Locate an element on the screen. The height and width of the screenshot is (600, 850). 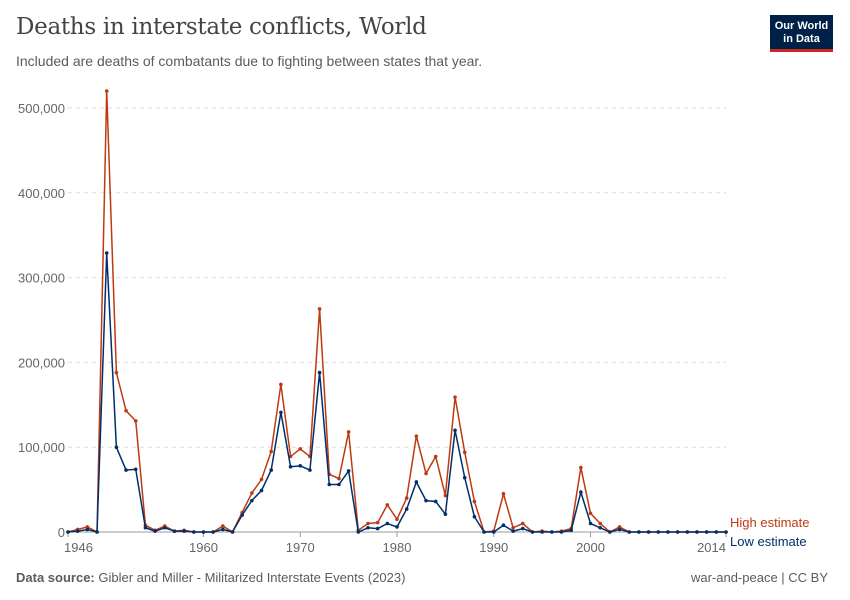
x-tick-label: 1946 is located at coordinates (78, 547).